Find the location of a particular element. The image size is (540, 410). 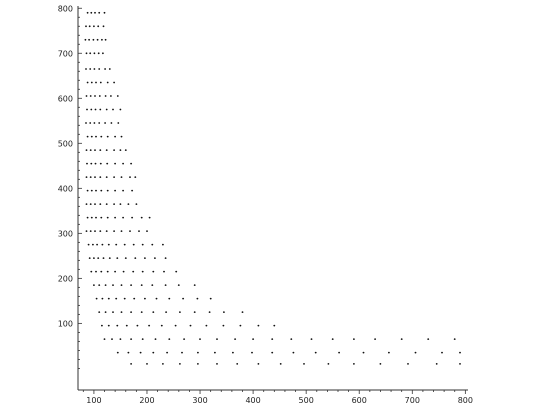

y-tick-label: 700 is located at coordinates (65, 53).